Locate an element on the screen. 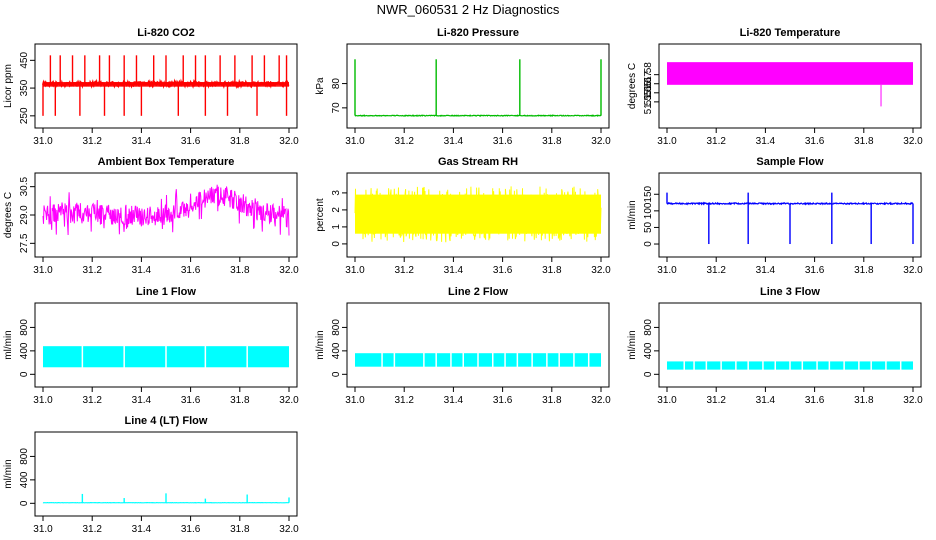 This screenshot has height=540, width=936. chart-title: Sample Flow is located at coordinates (790, 162).